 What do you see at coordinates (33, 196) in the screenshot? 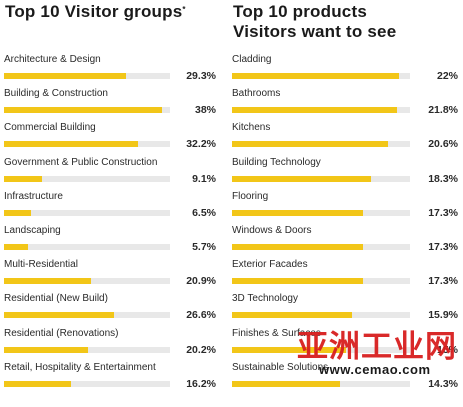
I see `bar-label: Infrastructure` at bounding box center [33, 196].